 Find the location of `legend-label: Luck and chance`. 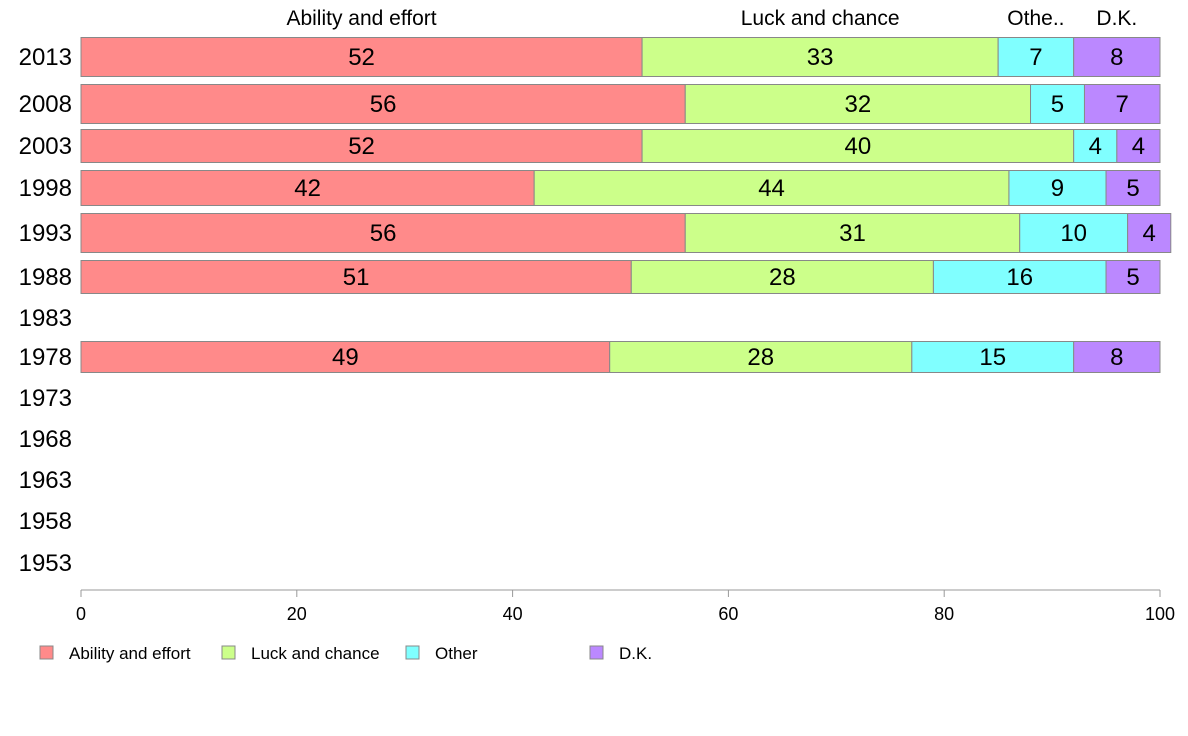

legend-label: Luck and chance is located at coordinates (315, 653).